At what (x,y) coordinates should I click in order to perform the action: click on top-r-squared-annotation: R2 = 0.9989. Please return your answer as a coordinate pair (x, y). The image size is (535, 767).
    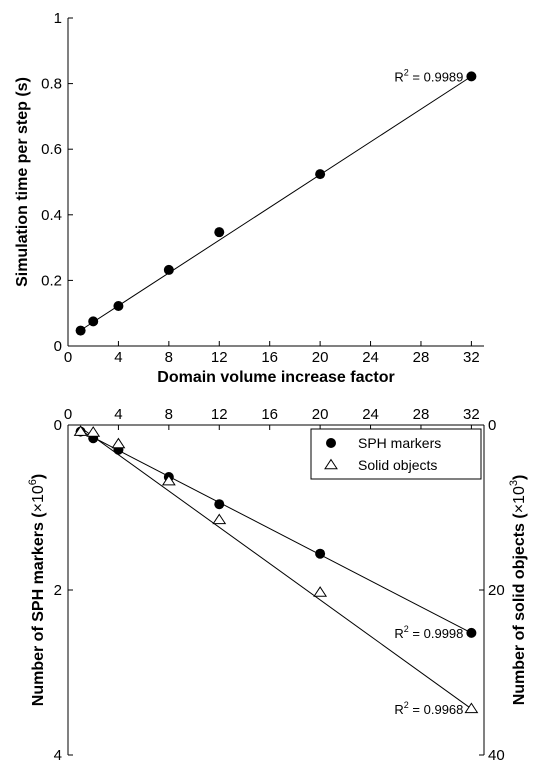
    Looking at the image, I should click on (428, 75).